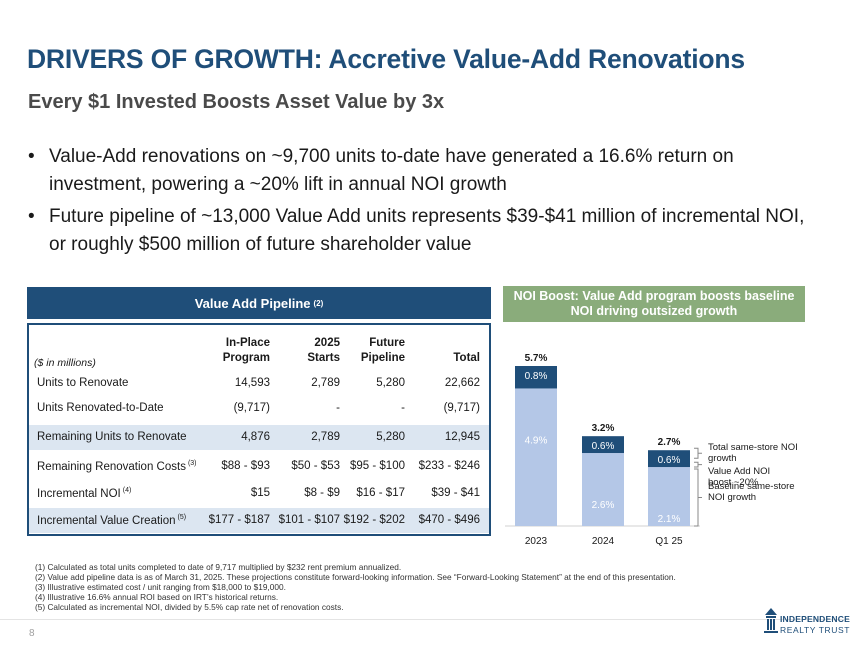  What do you see at coordinates (32, 633) in the screenshot?
I see `page-number: 8` at bounding box center [32, 633].